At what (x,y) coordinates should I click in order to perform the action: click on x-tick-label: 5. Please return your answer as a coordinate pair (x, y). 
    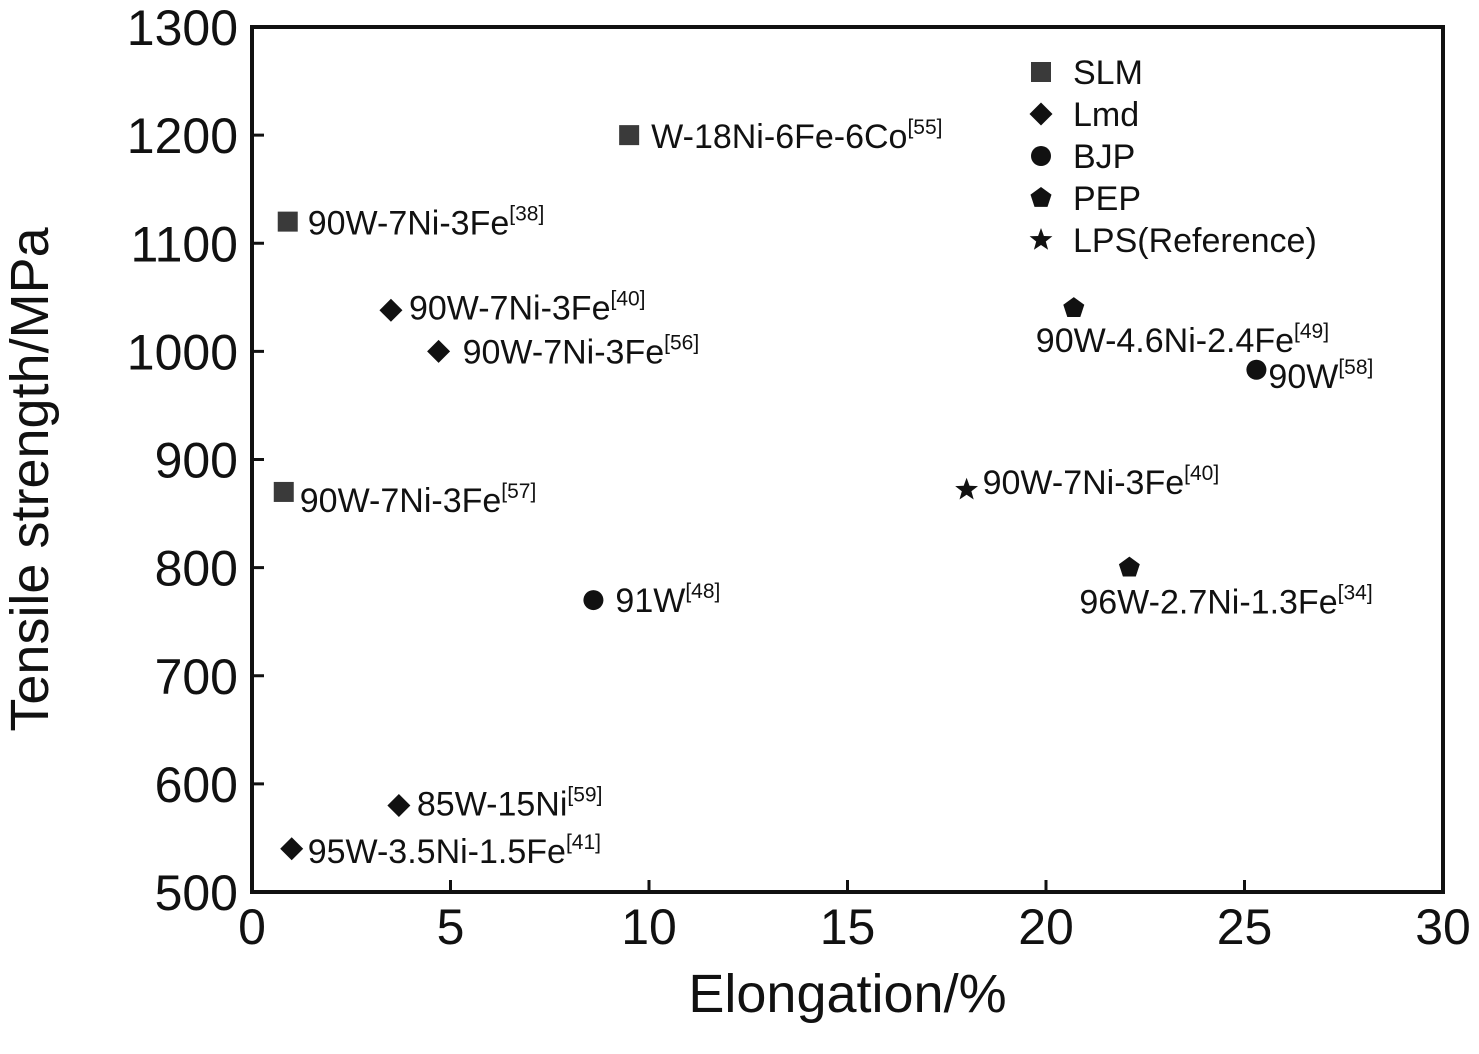
    Looking at the image, I should click on (451, 927).